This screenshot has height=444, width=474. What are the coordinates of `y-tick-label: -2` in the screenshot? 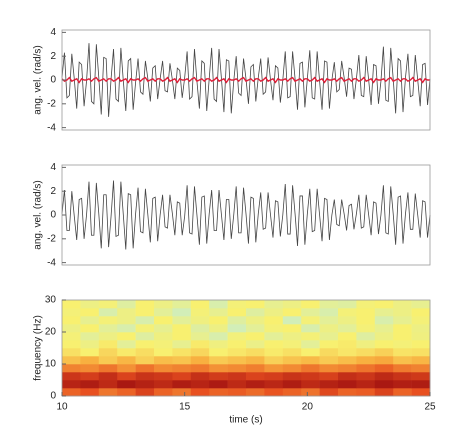 It's located at (51, 103).